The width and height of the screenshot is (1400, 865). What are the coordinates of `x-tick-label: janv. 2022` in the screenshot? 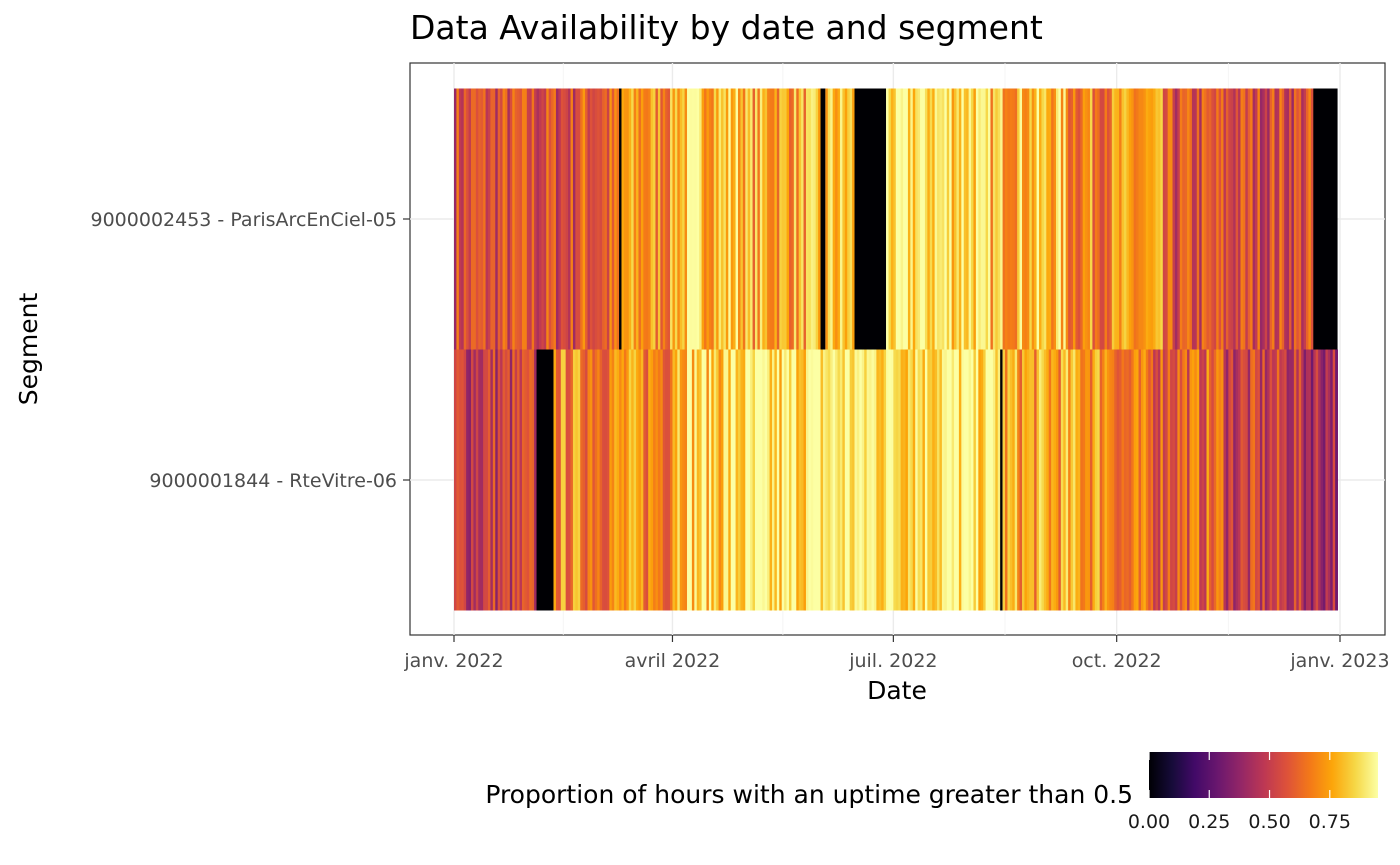 It's located at (453, 661).